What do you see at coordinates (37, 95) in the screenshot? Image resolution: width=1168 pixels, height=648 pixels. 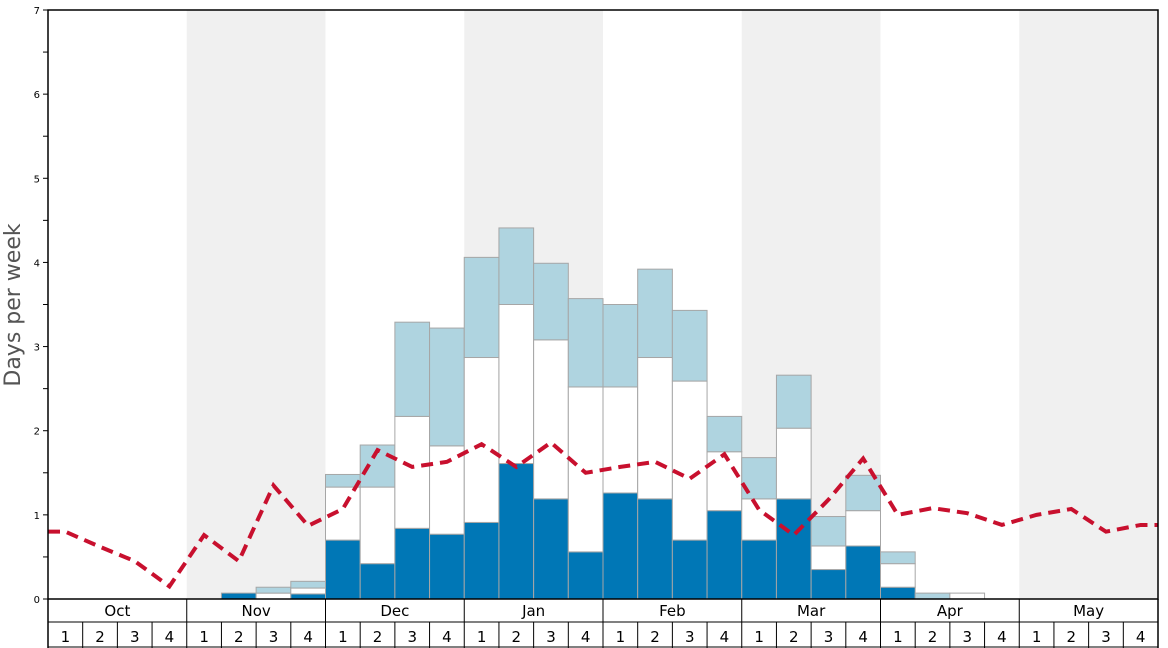 I see `y-tick-label: 6` at bounding box center [37, 95].